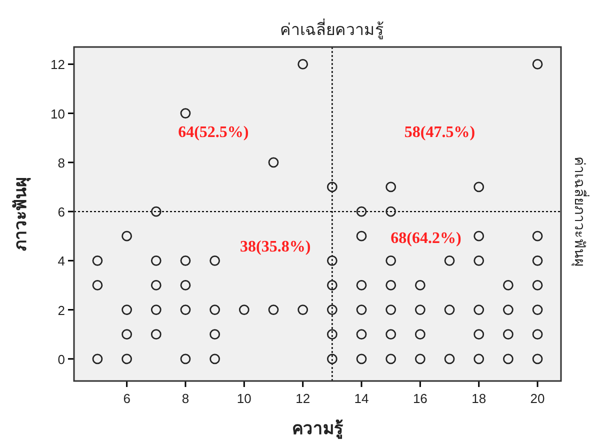 This screenshot has height=443, width=595. Describe the element at coordinates (440, 132) in the screenshot. I see `annotation: 58(47.5%)` at that location.